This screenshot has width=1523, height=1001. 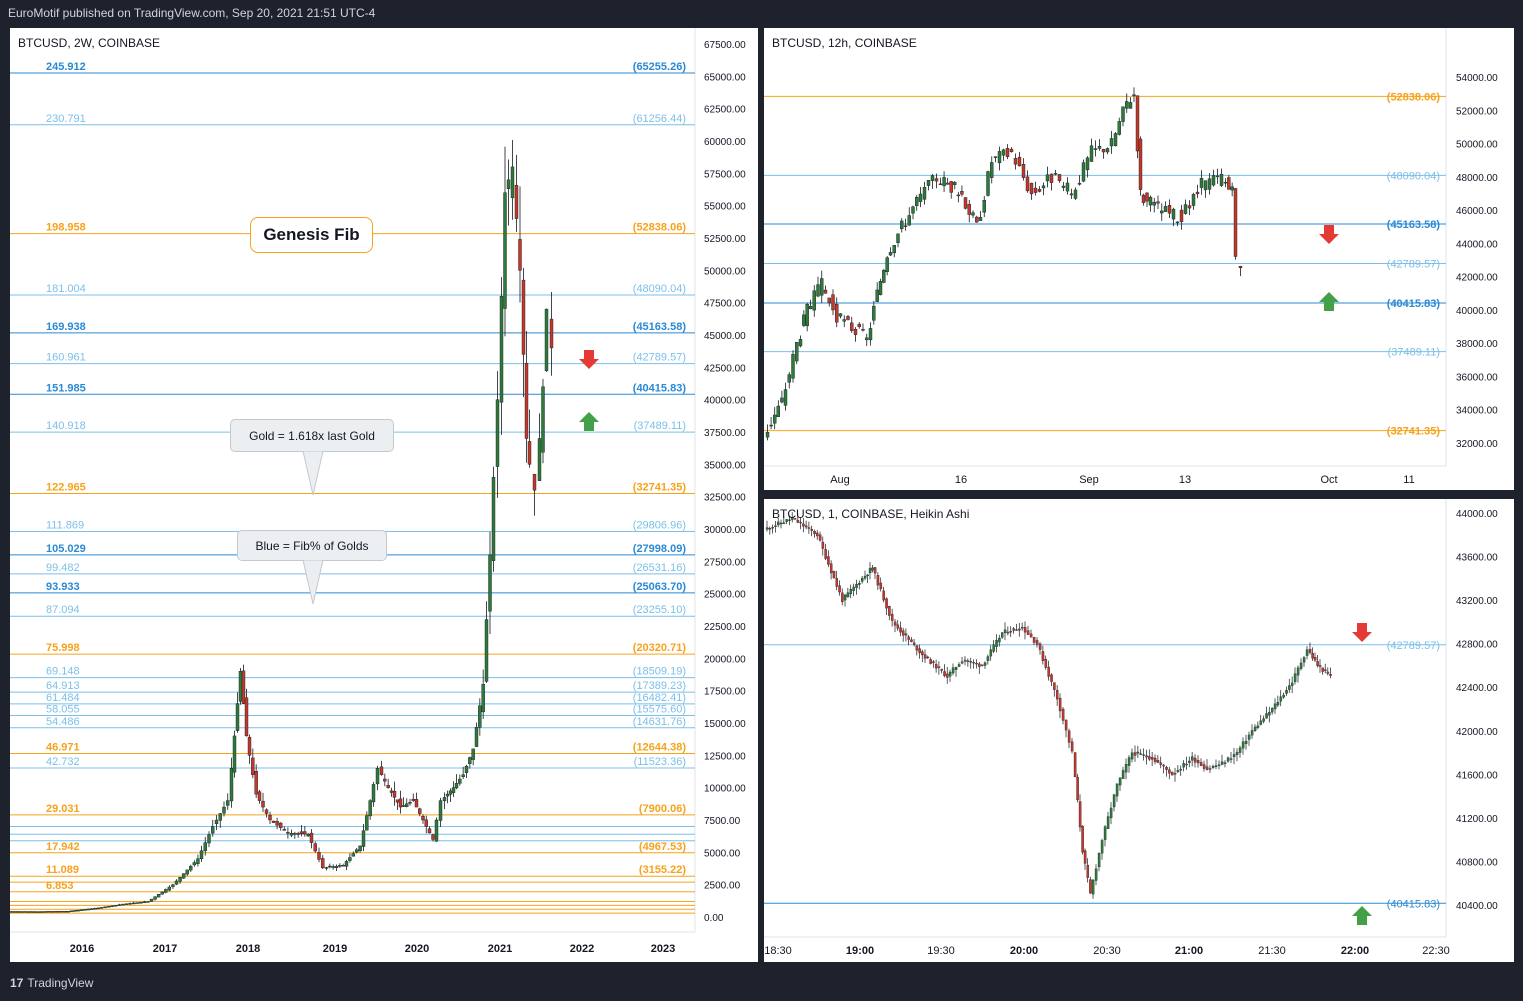 I want to click on price-tick-label: 43200.00, so click(x=1477, y=601).